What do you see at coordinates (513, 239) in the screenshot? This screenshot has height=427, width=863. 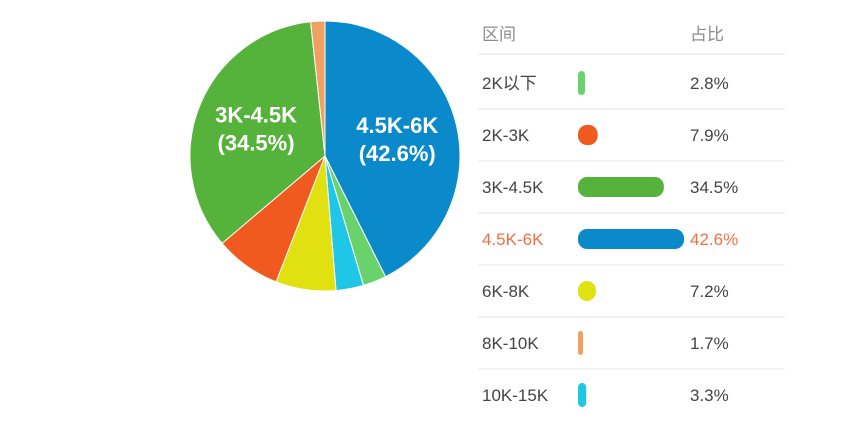 I see `row-range-label: 4.5K-6K` at bounding box center [513, 239].